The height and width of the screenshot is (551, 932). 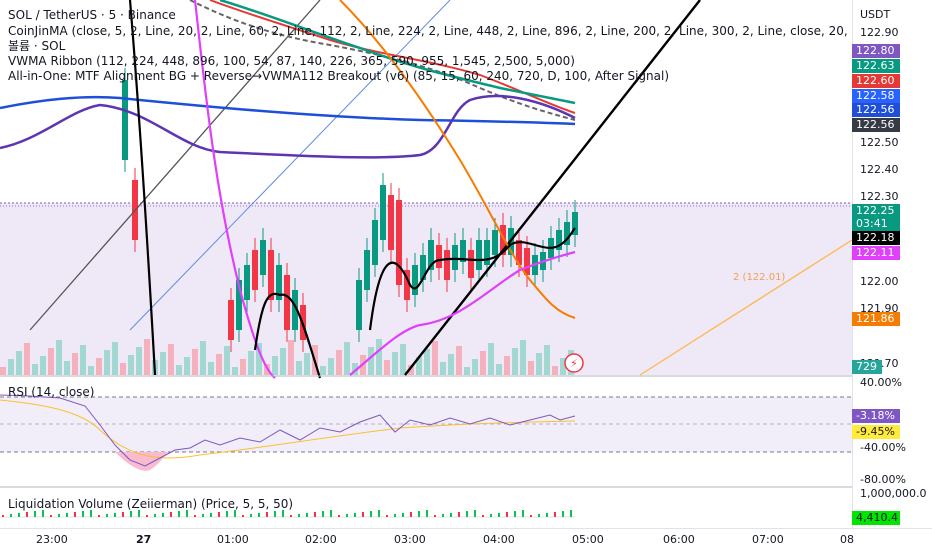 What do you see at coordinates (876, 110) in the screenshot?
I see `price-tag: 122.56` at bounding box center [876, 110].